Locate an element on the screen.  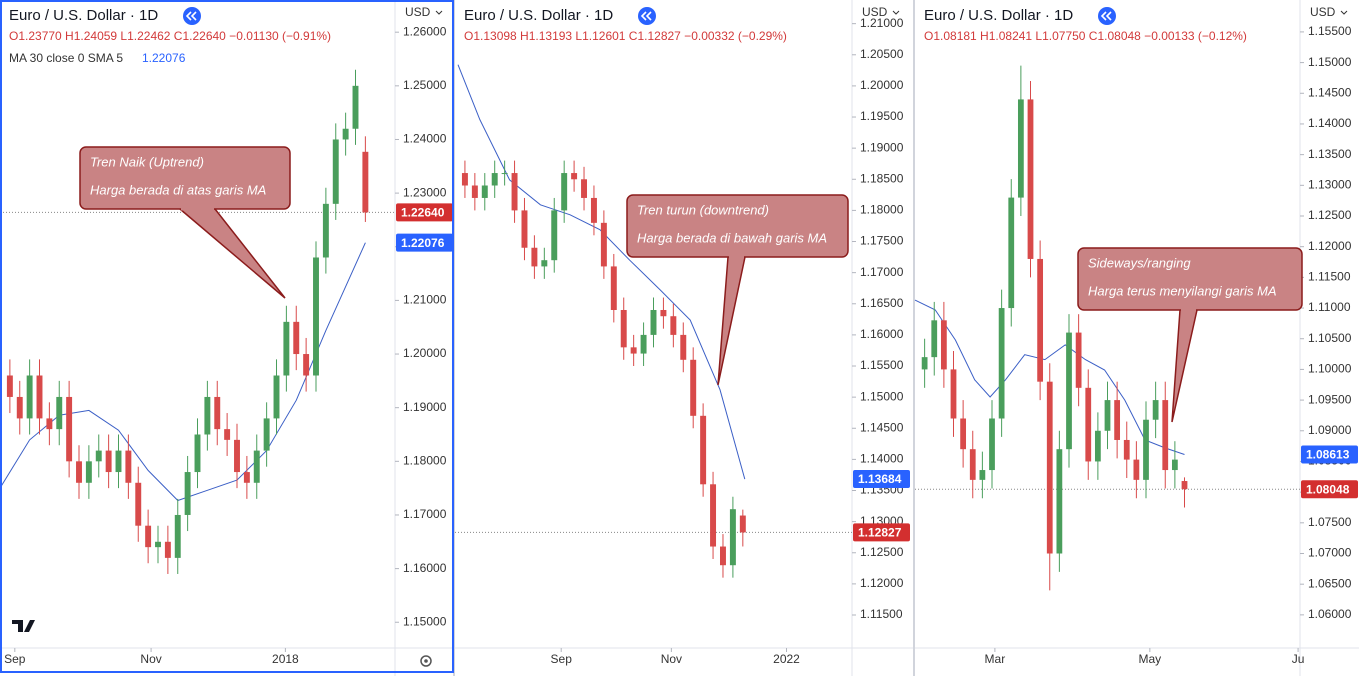
settings-icon-core is located at coordinates (426, 661).